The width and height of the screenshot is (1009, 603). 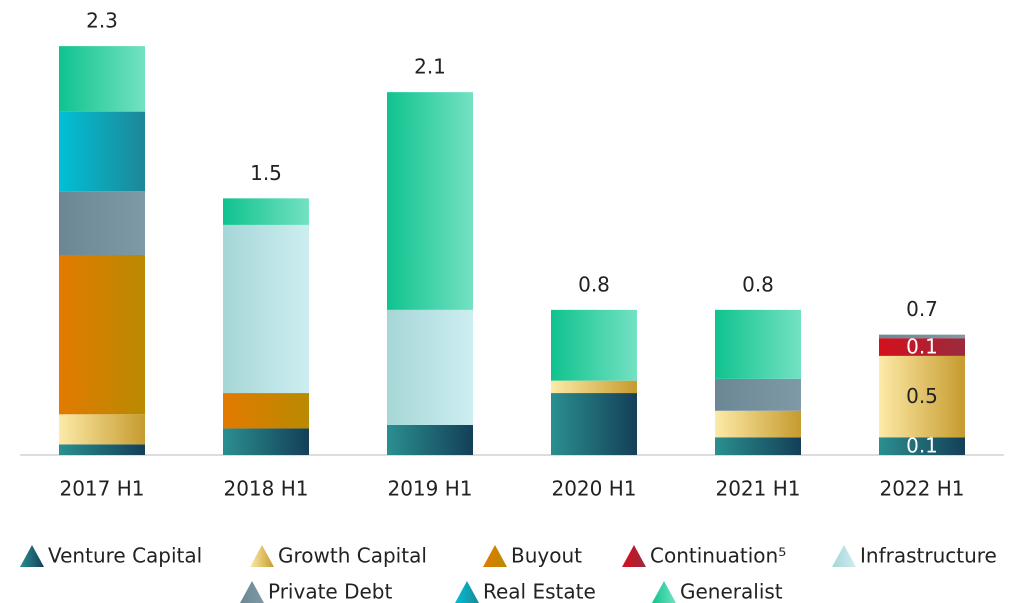 What do you see at coordinates (429, 489) in the screenshot?
I see `x-tick-label: 2019 H1` at bounding box center [429, 489].